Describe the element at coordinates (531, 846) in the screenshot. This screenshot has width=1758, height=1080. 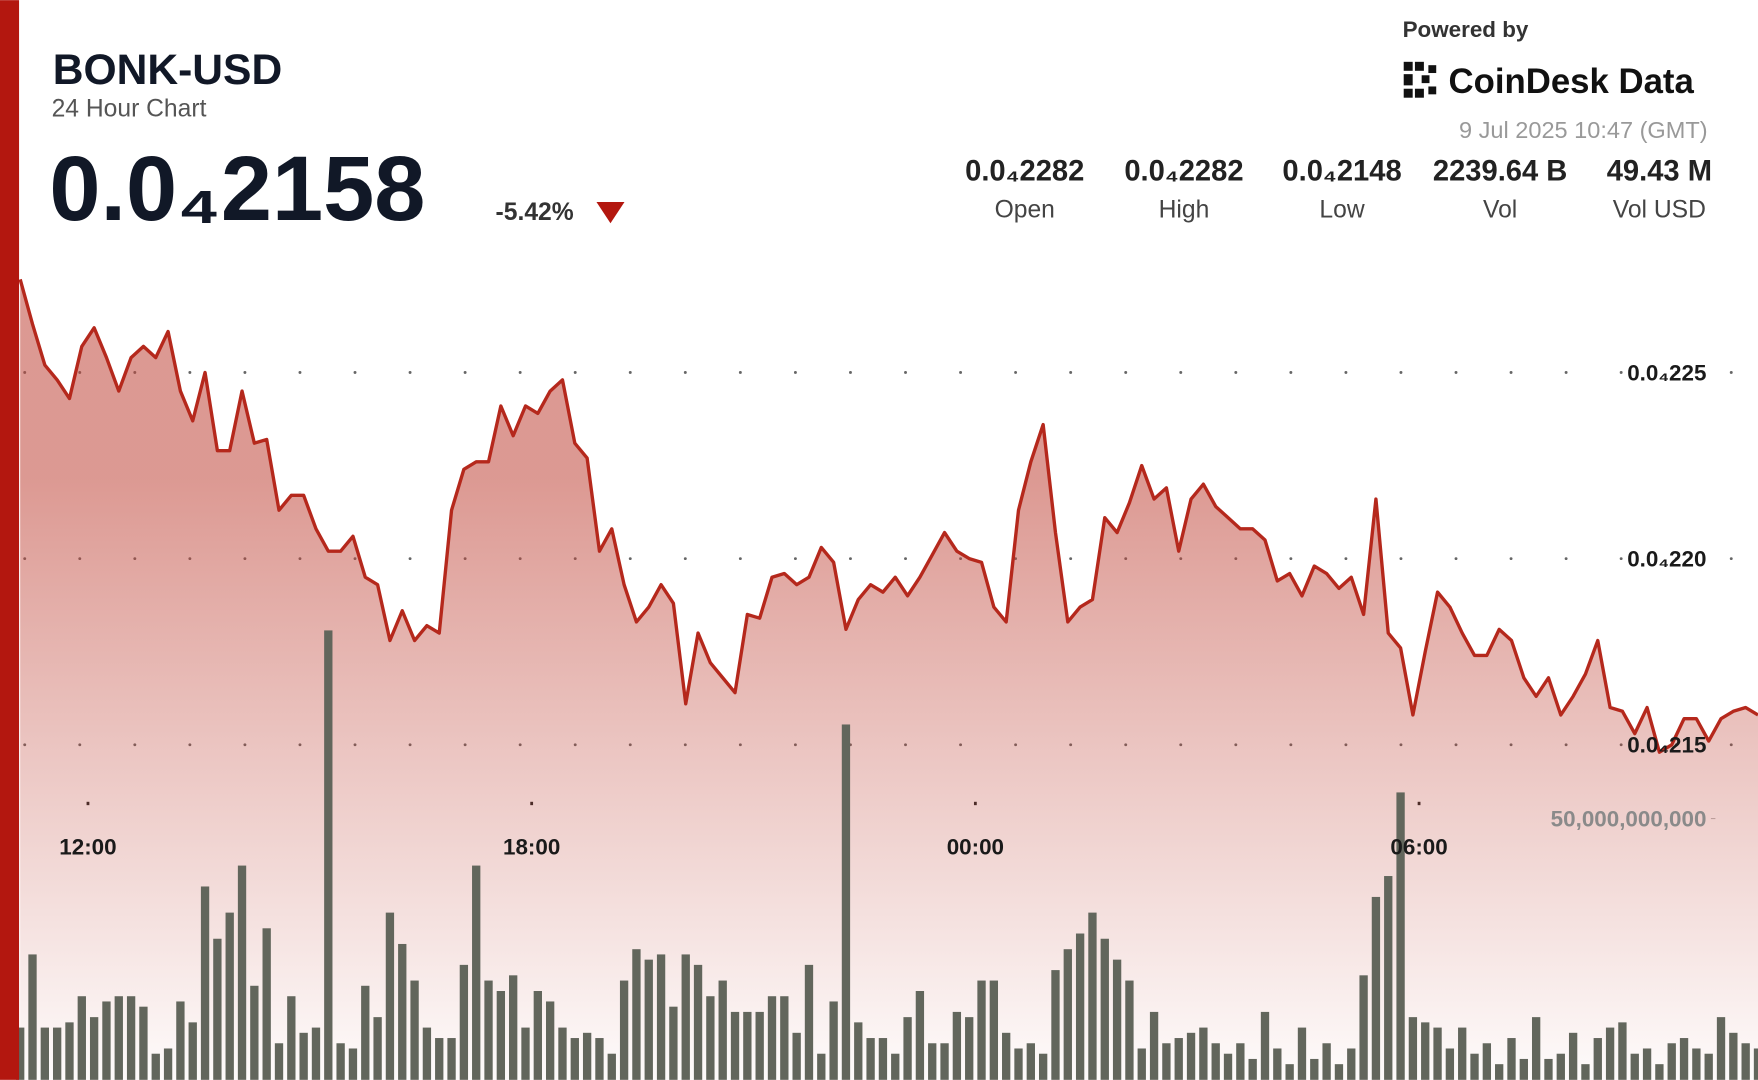
I see `x-tick-label: 18:00` at that location.